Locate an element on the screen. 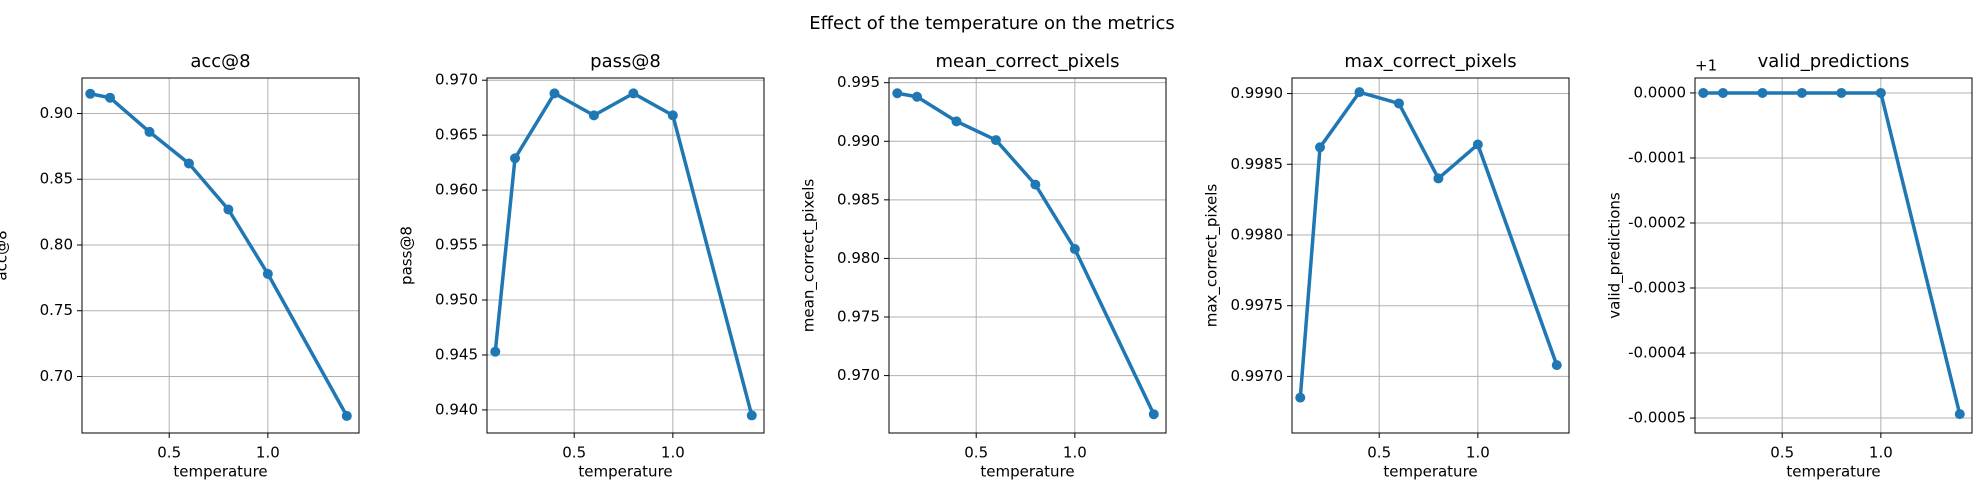 The image size is (1984, 492). y-tick-label: 0.0000 is located at coordinates (1660, 92).